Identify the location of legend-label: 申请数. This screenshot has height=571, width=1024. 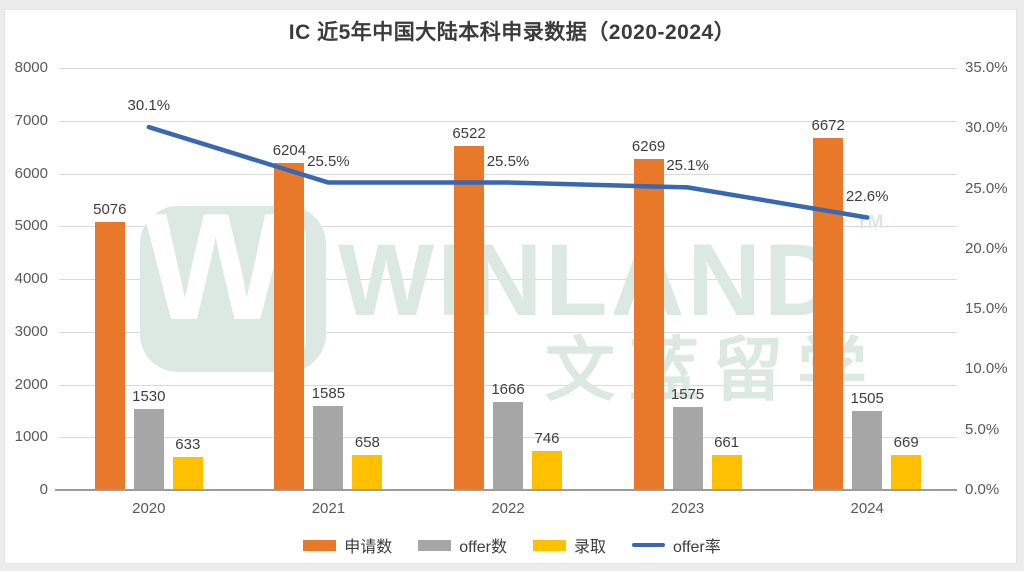
(368, 547).